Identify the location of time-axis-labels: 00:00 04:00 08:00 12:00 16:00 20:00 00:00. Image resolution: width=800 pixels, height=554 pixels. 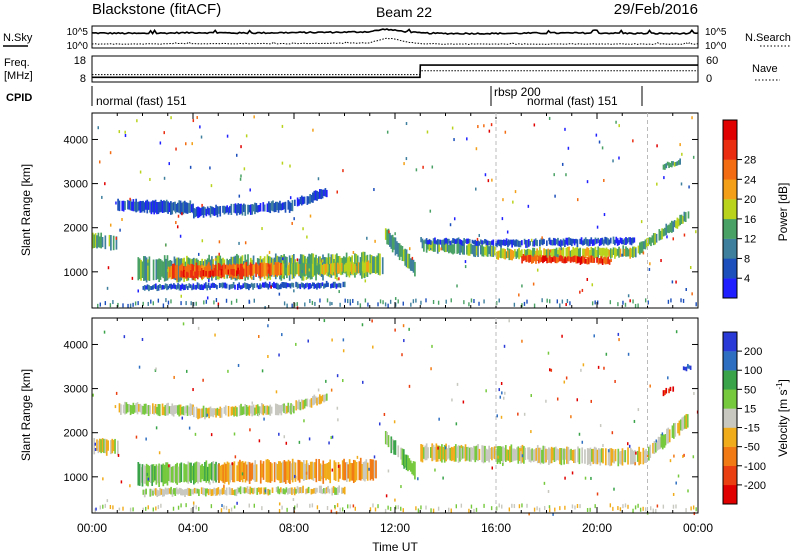
(395, 528).